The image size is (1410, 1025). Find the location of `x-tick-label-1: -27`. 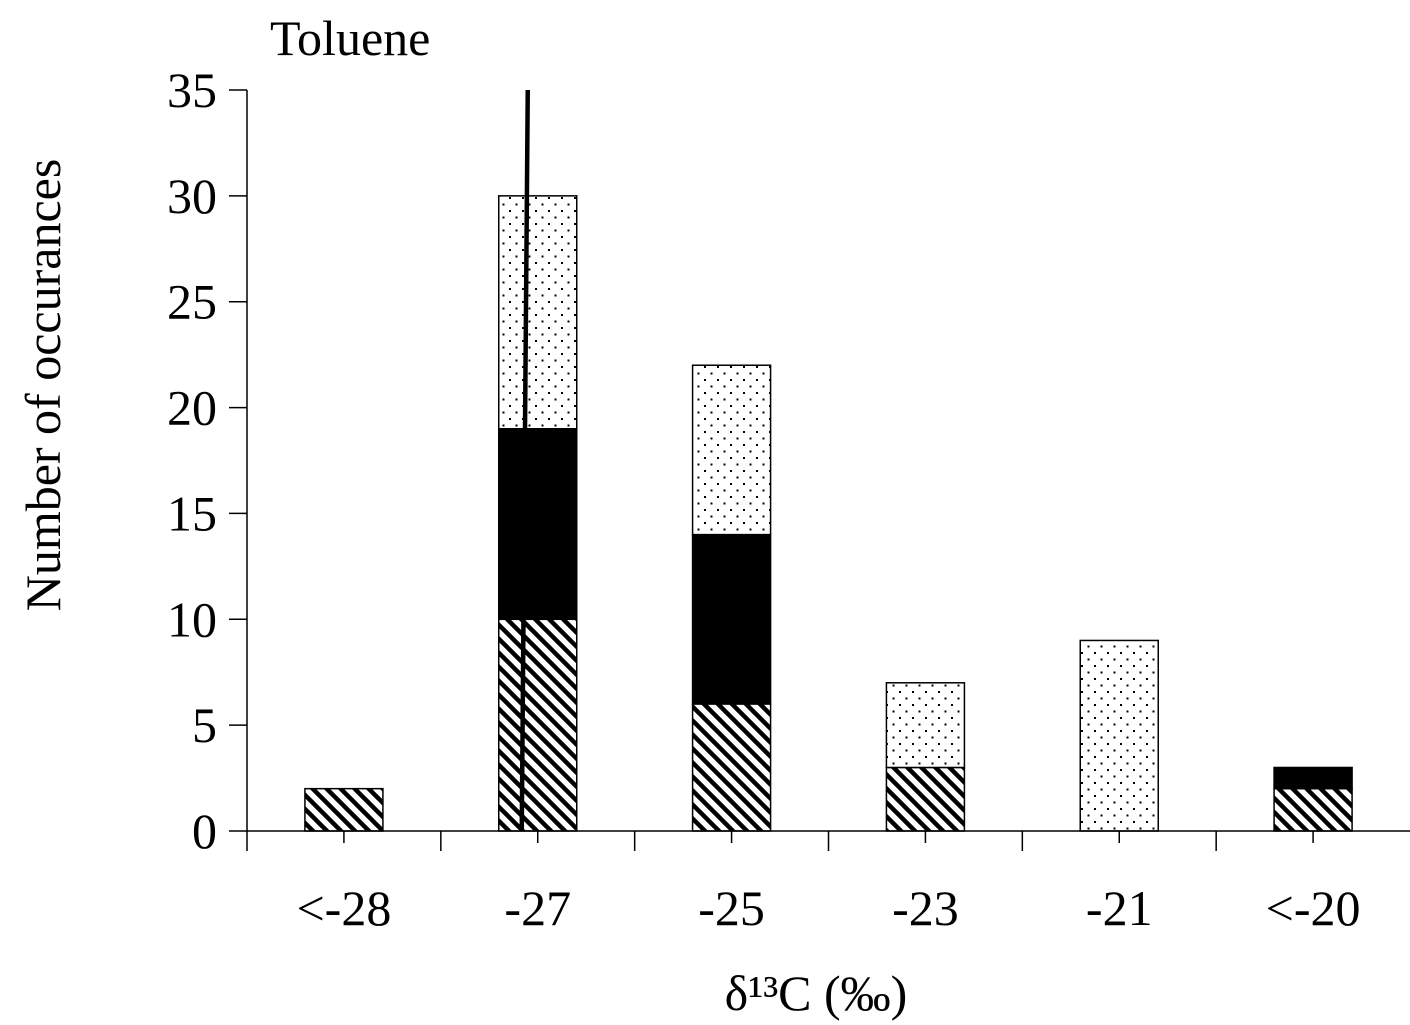

x-tick-label-1: -27 is located at coordinates (537, 908).